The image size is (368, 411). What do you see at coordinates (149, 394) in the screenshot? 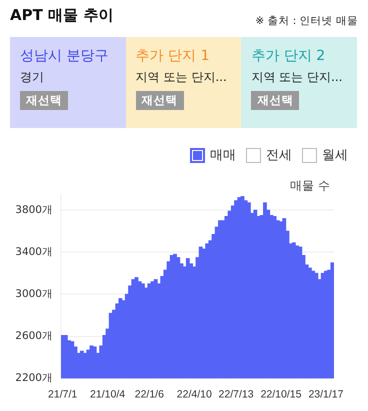
I see `x-tick-label: 22/1/6` at bounding box center [149, 394].